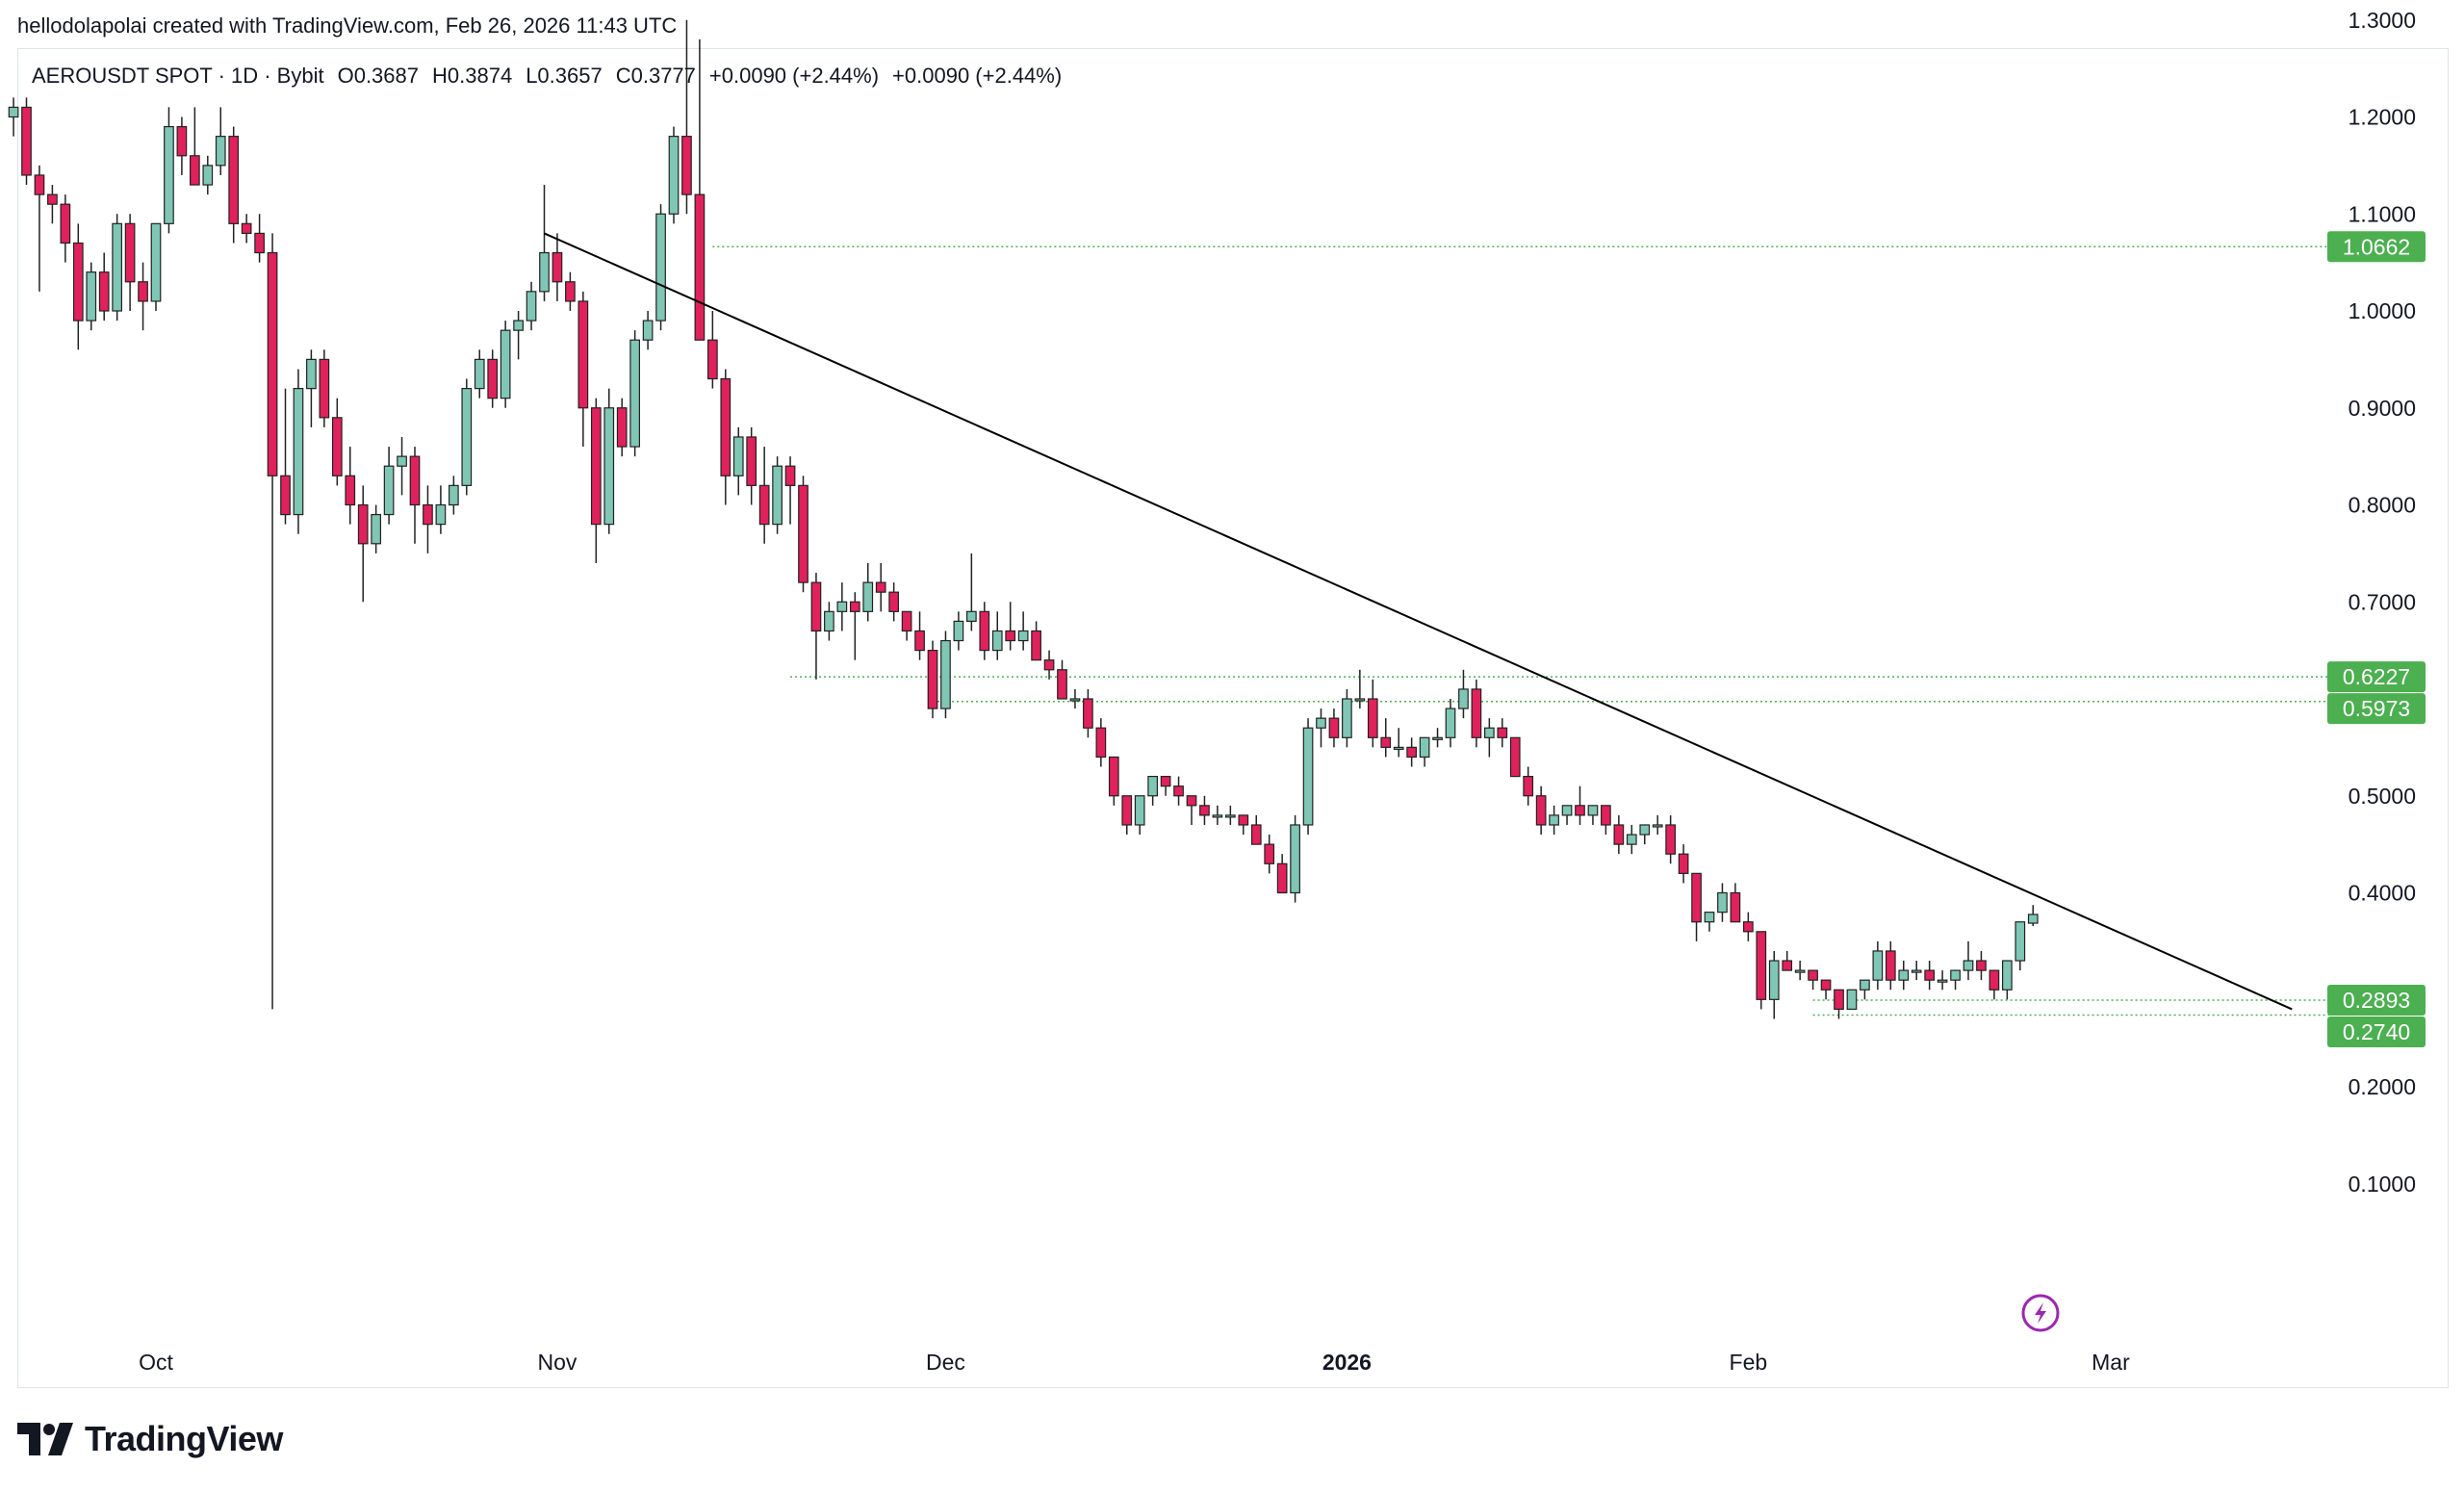 The width and height of the screenshot is (2464, 1493). Describe the element at coordinates (150, 1439) in the screenshot. I see `tradingview-logo: TradingView` at that location.